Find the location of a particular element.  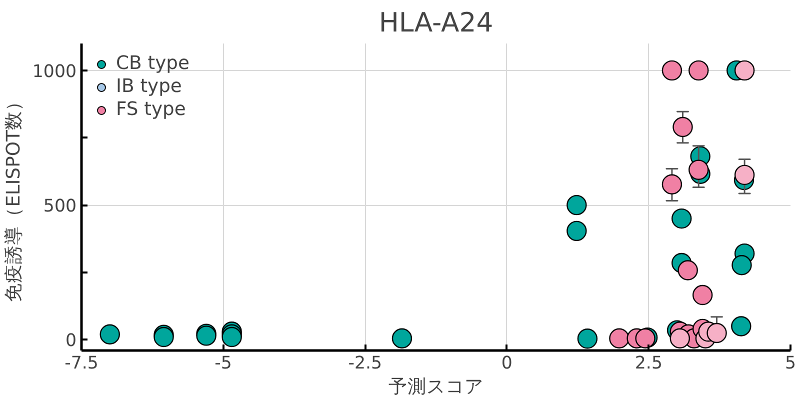

x-tick-label: -5 is located at coordinates (223, 364).